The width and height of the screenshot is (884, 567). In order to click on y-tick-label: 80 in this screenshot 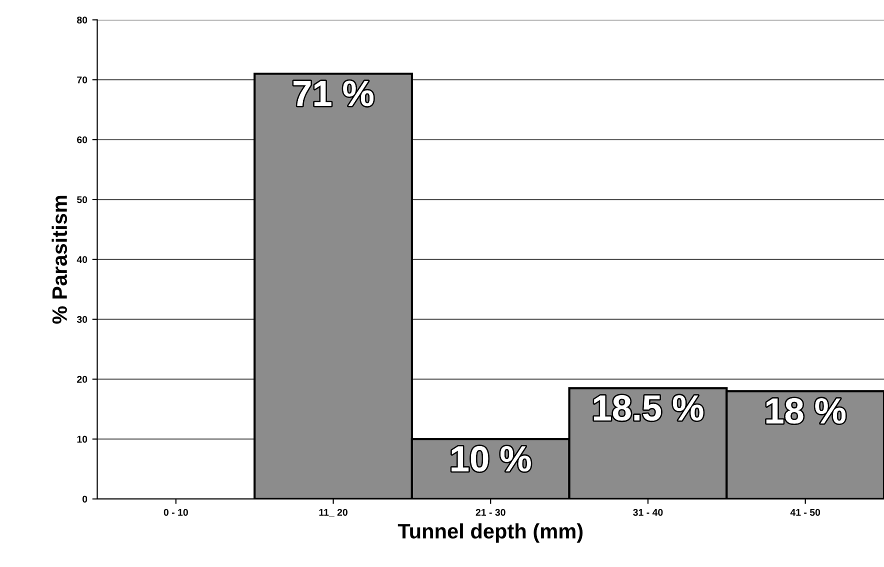, I will do `click(82, 20)`.